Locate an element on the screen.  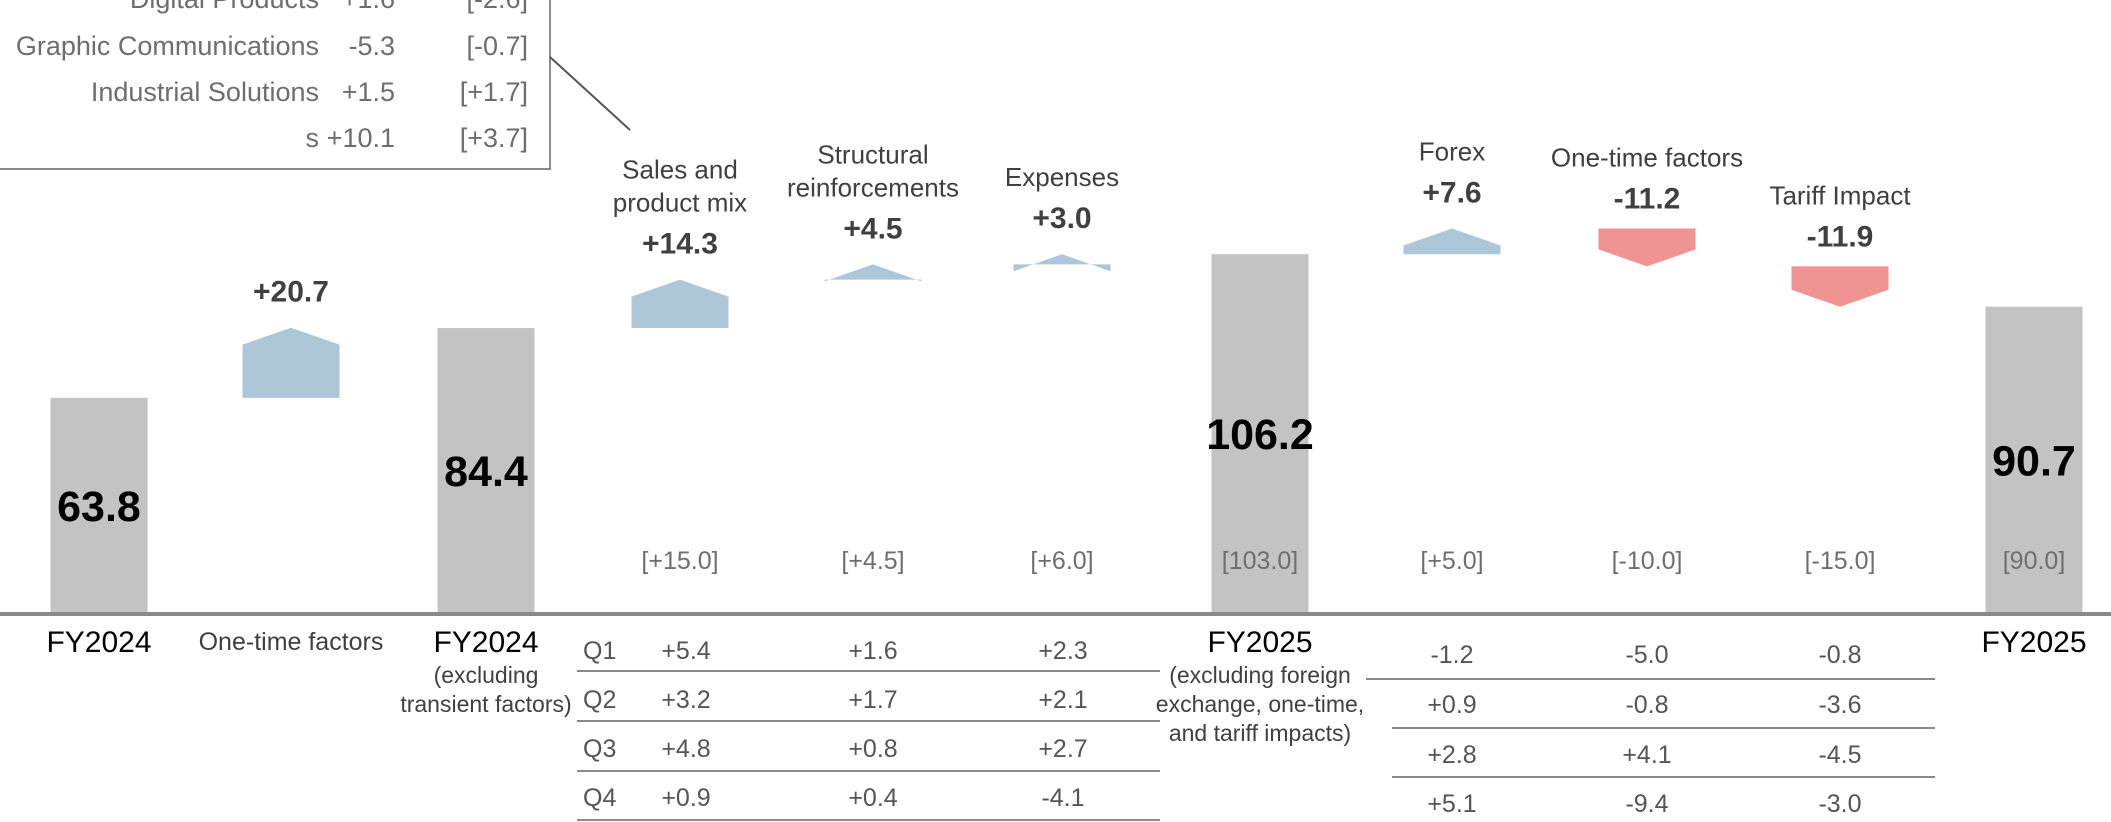
quarterly-value: -3.0 is located at coordinates (1839, 804).